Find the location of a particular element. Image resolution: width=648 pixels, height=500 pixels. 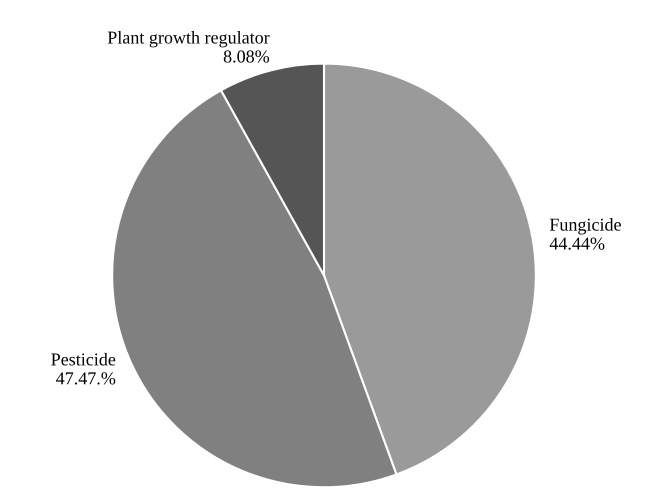

slice-label: Plant growth regulator is located at coordinates (189, 39).